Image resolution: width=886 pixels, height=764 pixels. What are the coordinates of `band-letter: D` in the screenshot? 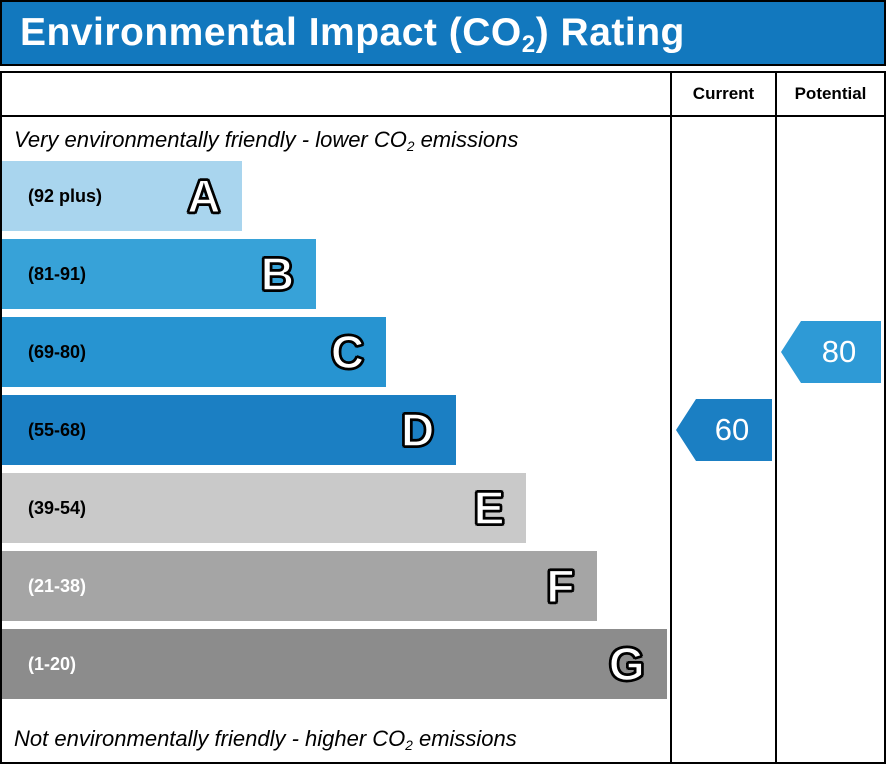 It's located at (417, 430).